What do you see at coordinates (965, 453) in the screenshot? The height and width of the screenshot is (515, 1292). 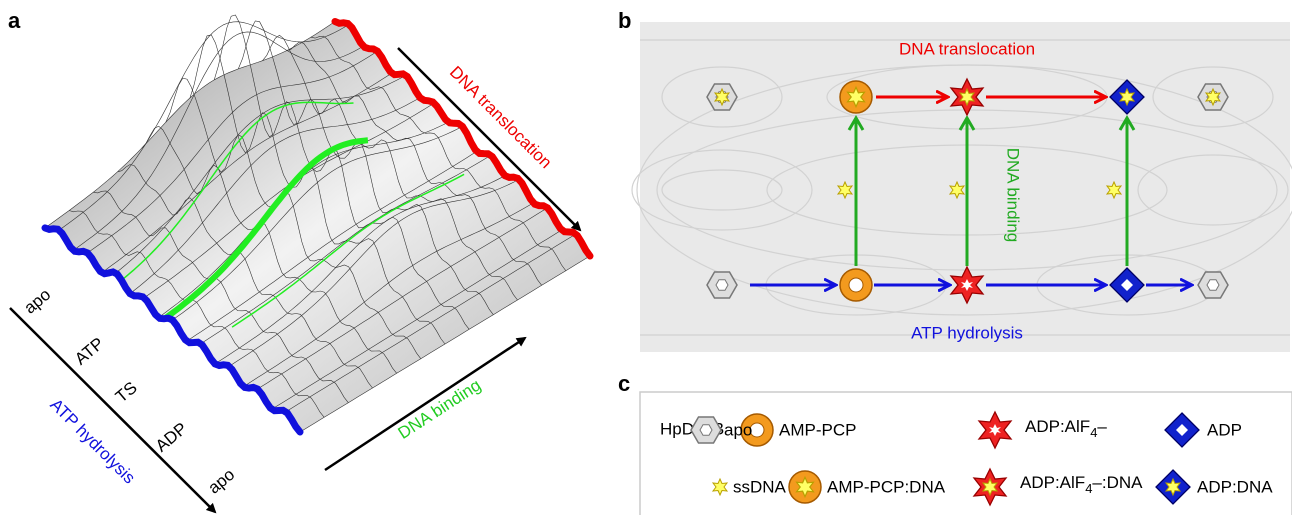 I see `legend-box` at bounding box center [965, 453].